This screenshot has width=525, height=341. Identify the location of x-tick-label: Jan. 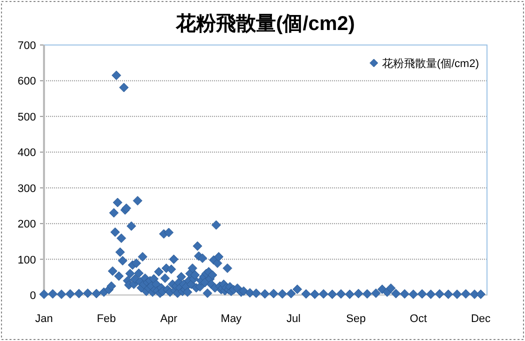
(44, 319).